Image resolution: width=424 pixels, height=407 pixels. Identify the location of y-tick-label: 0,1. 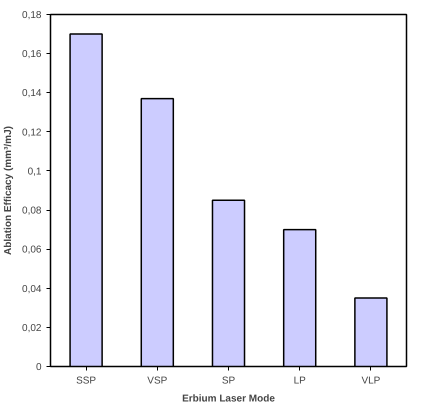
(35, 172).